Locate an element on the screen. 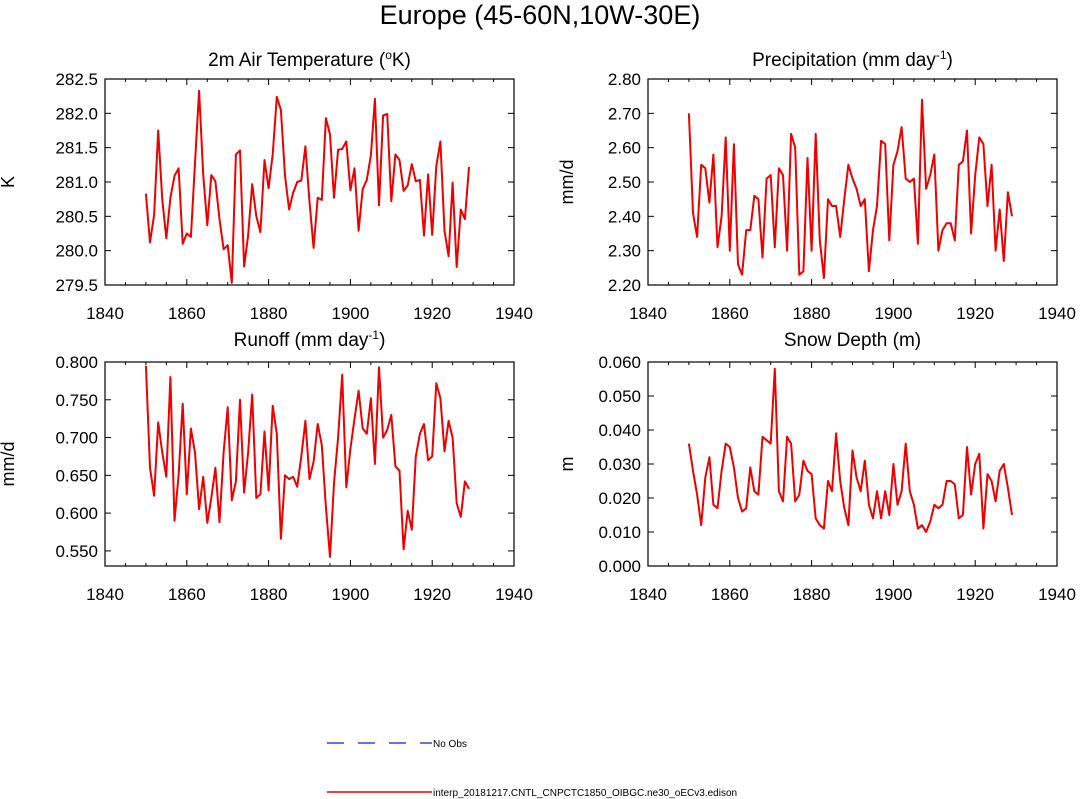 The height and width of the screenshot is (799, 1080). y-tick-label: 0.060 is located at coordinates (619, 362).